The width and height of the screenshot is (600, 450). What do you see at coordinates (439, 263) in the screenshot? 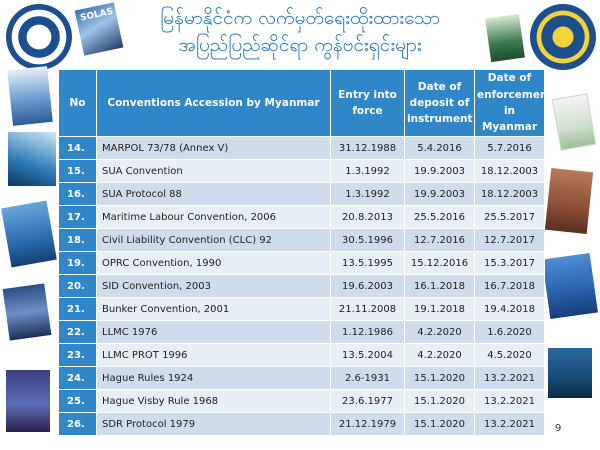
I see `date-of-deposit: 15.12.2016` at bounding box center [439, 263].